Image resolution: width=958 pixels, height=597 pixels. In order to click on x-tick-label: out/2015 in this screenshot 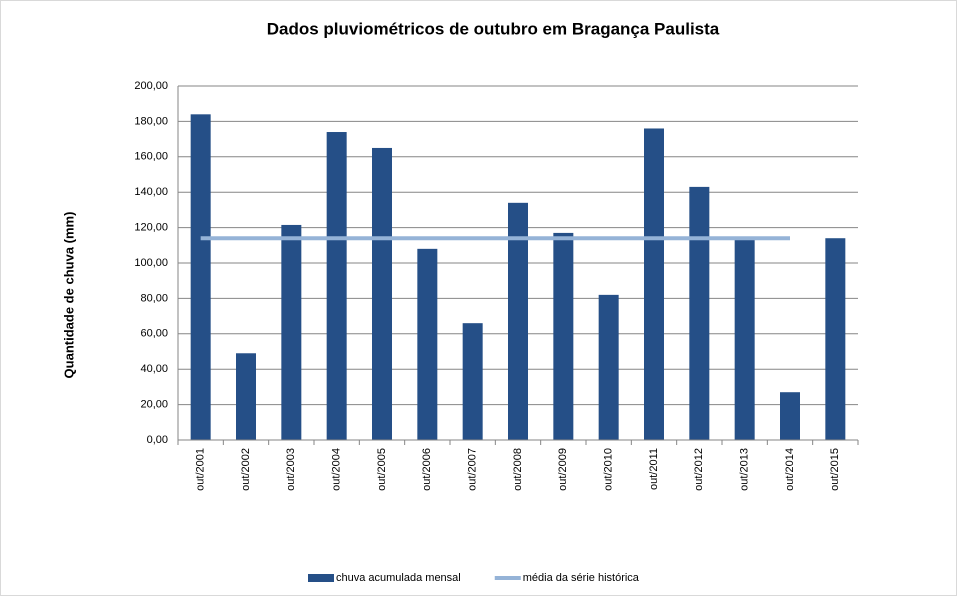, I will do `click(835, 469)`.